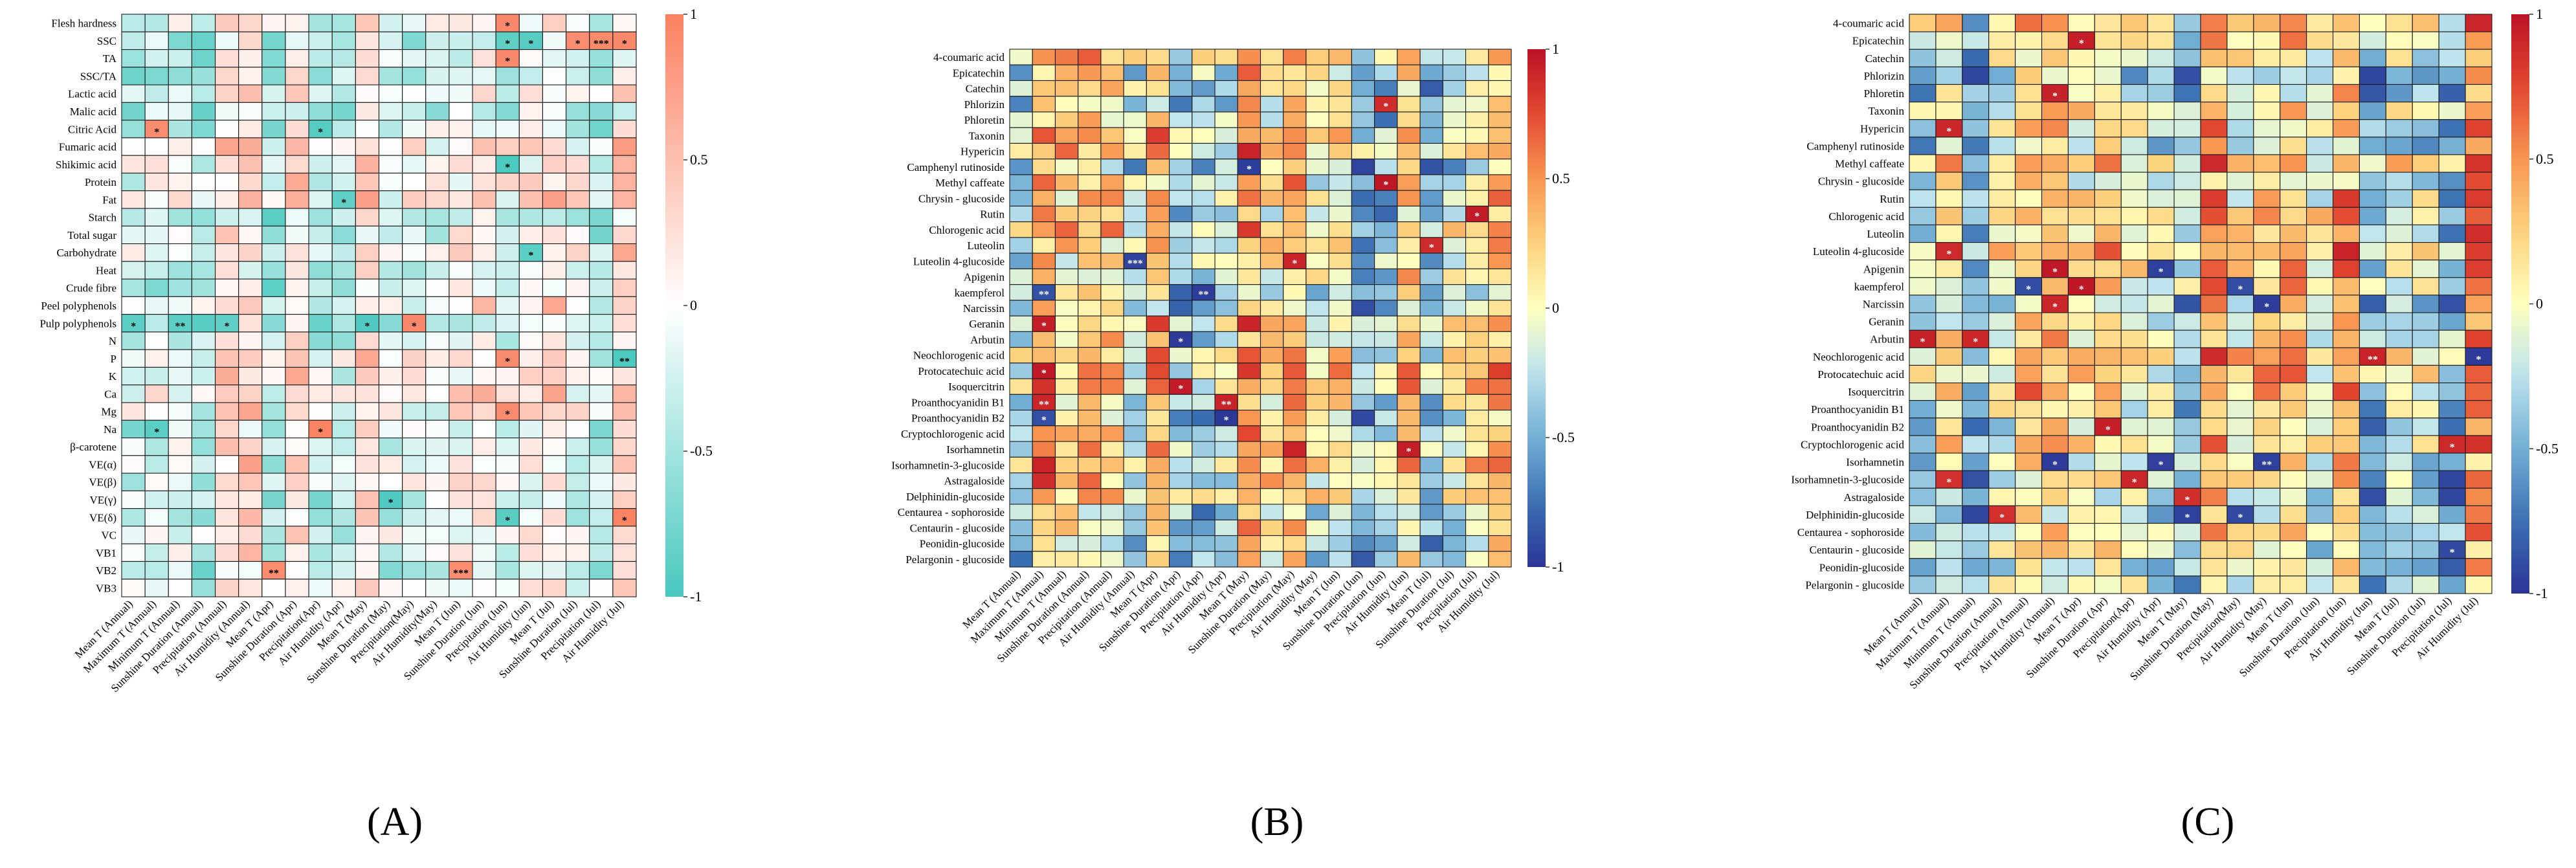 Image resolution: width=2576 pixels, height=868 pixels. Describe the element at coordinates (1868, 23) in the screenshot. I see `row-label: 4-coumaric acid` at that location.